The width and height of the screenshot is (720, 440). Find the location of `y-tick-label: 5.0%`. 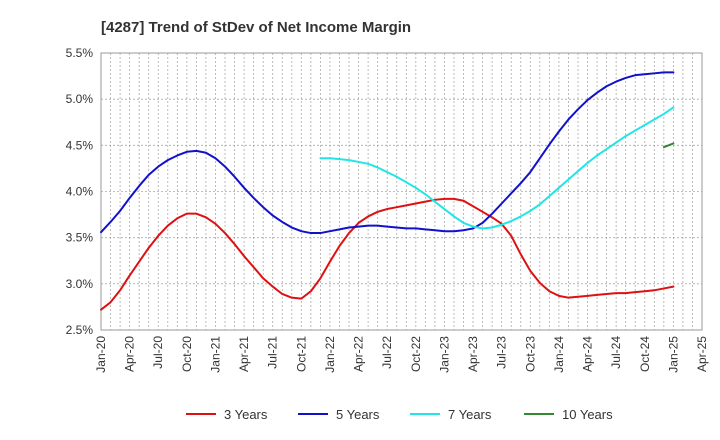

y-tick-label: 5.0% is located at coordinates (80, 99).